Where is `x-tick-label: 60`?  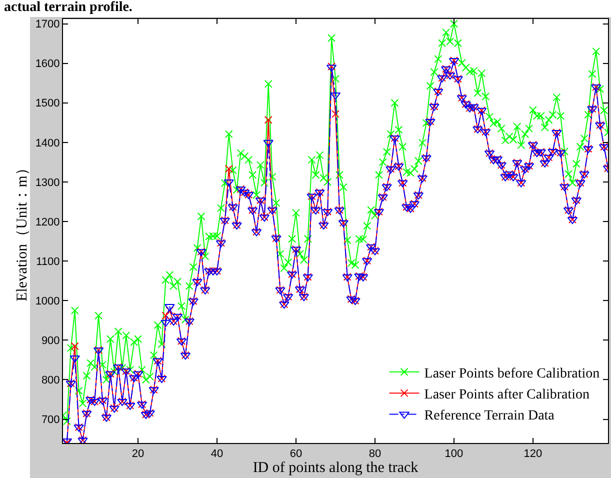
x-tick-label: 60 is located at coordinates (296, 454).